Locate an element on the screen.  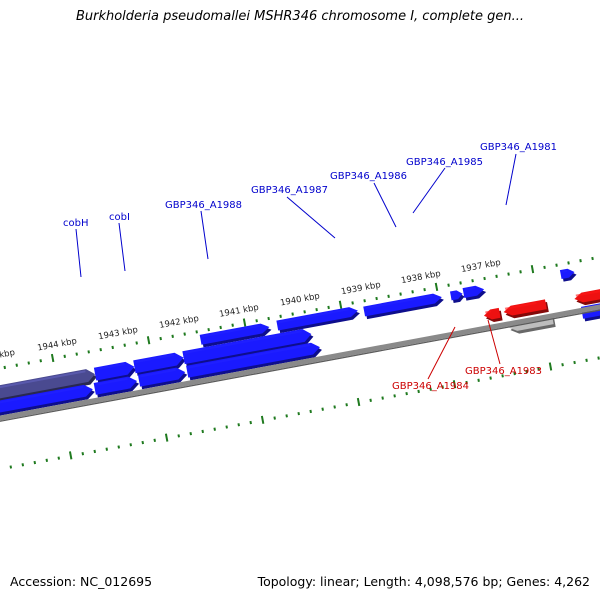
scale-label: 1939 kbp is located at coordinates (360, 288).